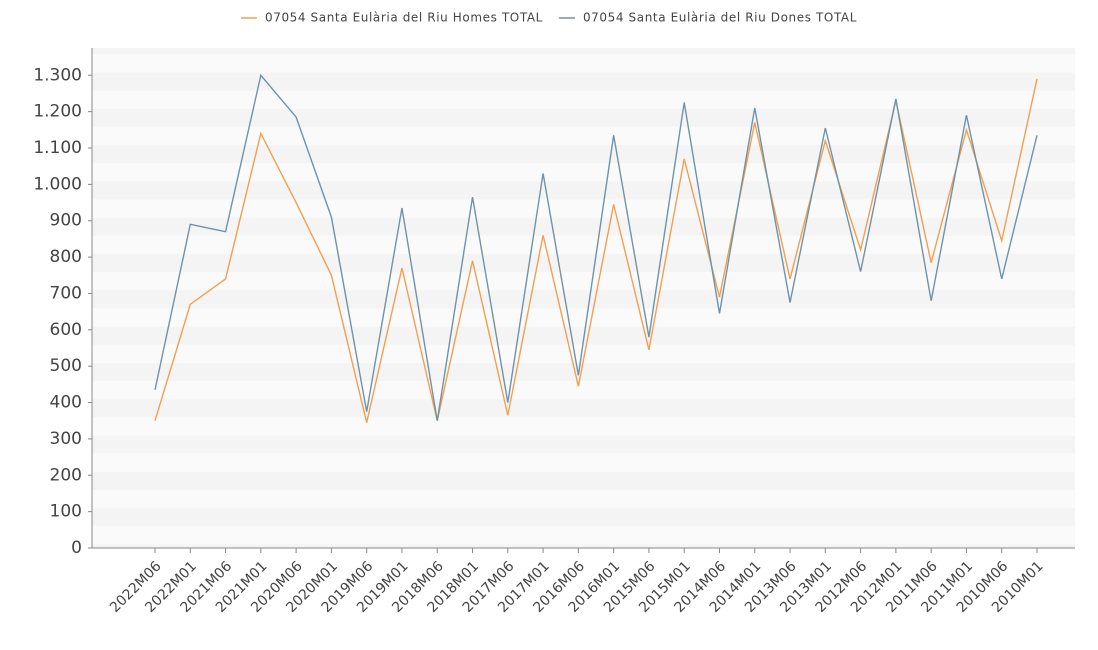 The image size is (1098, 650). I want to click on y-tick-label: 1.200, so click(57, 112).